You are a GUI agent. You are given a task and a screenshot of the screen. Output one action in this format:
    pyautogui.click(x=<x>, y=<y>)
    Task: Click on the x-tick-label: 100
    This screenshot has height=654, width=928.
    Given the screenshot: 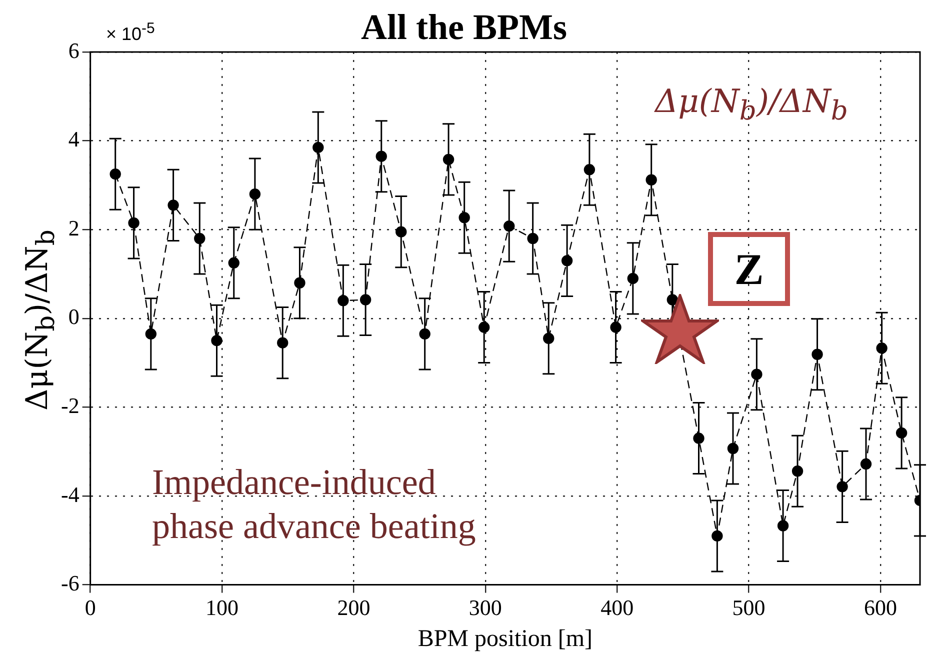 What is the action you would take?
    pyautogui.click(x=222, y=607)
    